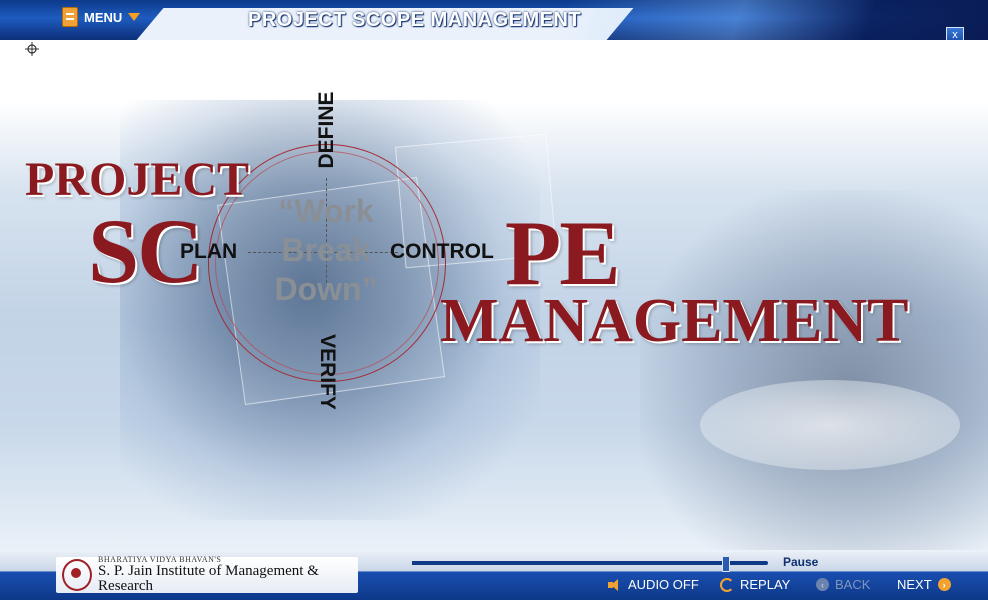 This screenshot has height=600, width=988. I want to click on replay-label: REPLAY, so click(765, 584).